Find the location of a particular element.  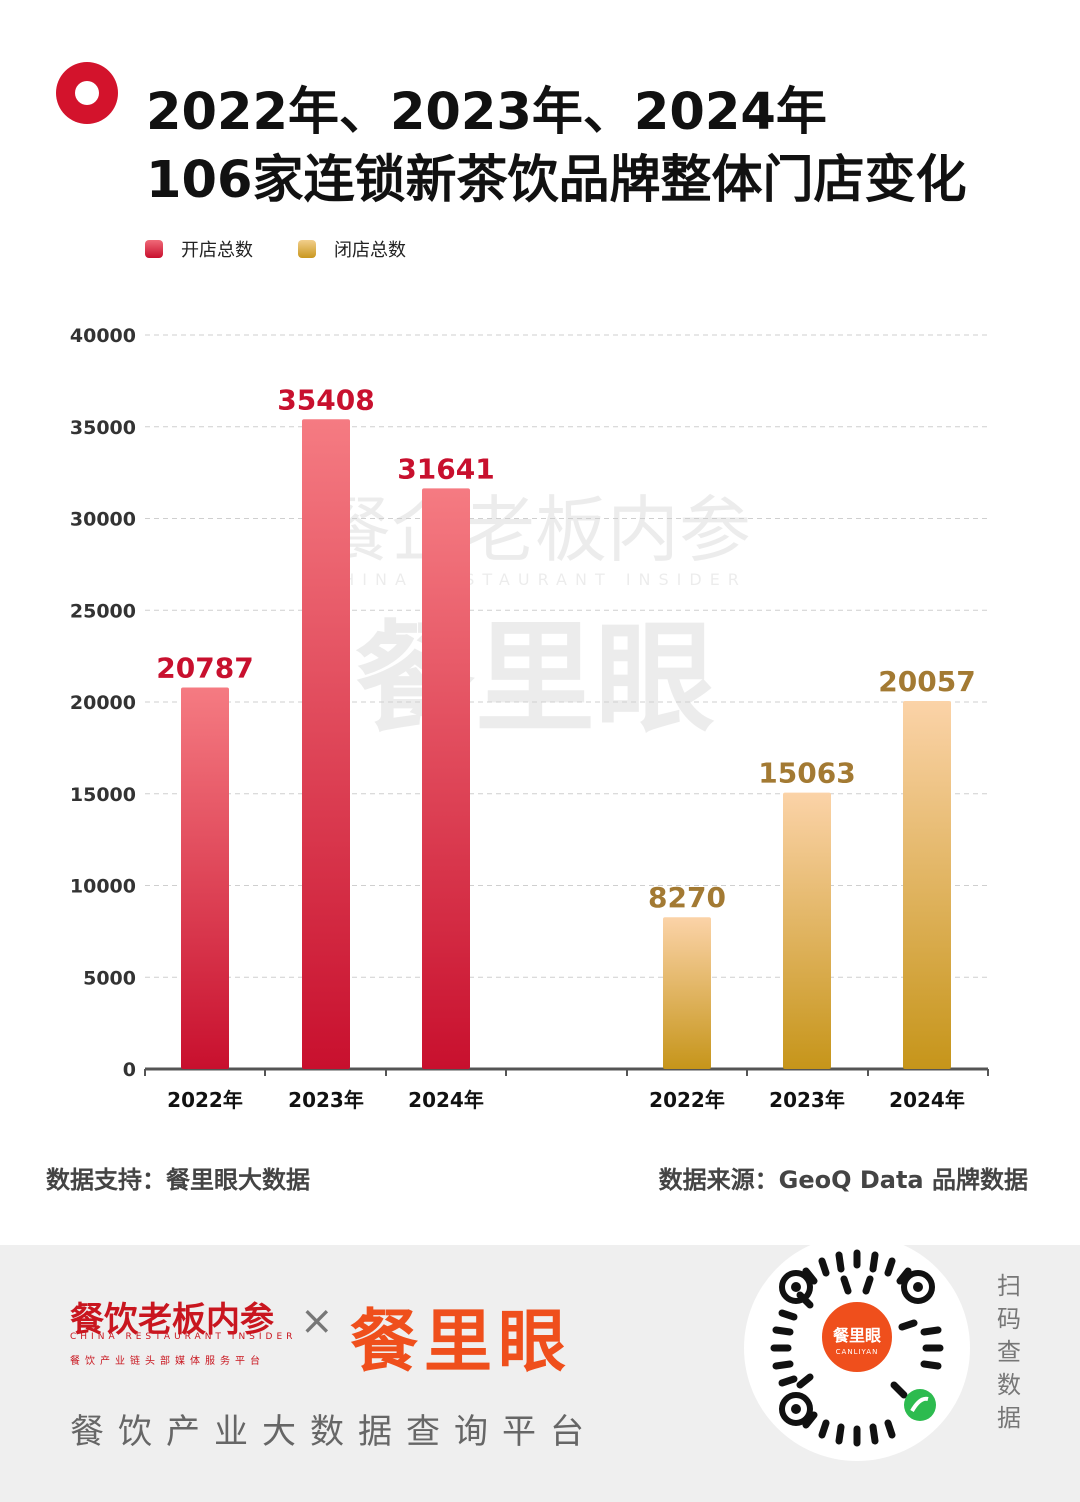

y-tick-label: 35000 is located at coordinates (103, 428).